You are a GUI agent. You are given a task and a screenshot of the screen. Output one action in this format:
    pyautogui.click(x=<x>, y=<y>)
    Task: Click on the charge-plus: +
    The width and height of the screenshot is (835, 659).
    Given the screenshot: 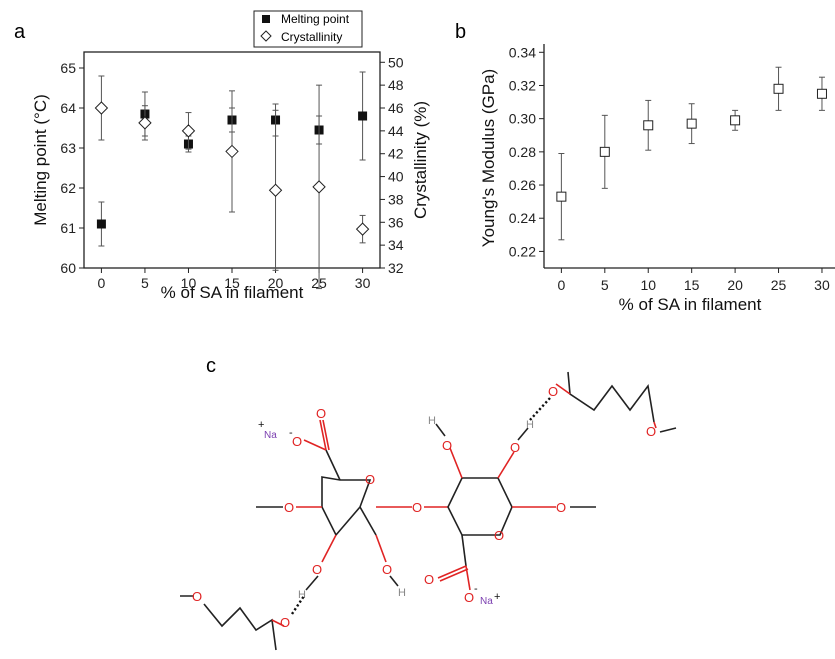 What is the action you would take?
    pyautogui.click(x=261, y=425)
    